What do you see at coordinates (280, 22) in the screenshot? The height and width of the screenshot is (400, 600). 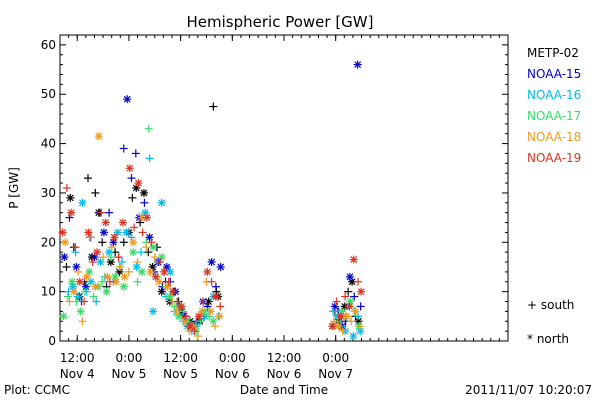 I see `chart-title: Hemispheric Power [GW]` at bounding box center [280, 22].